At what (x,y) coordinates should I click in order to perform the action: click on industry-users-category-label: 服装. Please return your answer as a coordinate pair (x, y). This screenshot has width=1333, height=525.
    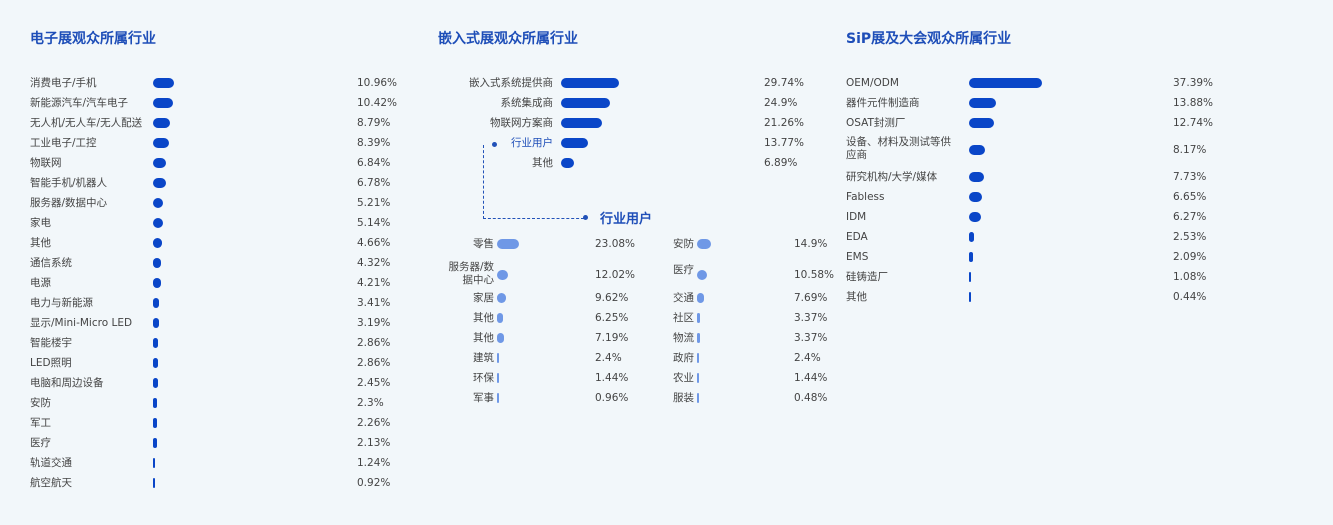
    Looking at the image, I should click on (683, 398).